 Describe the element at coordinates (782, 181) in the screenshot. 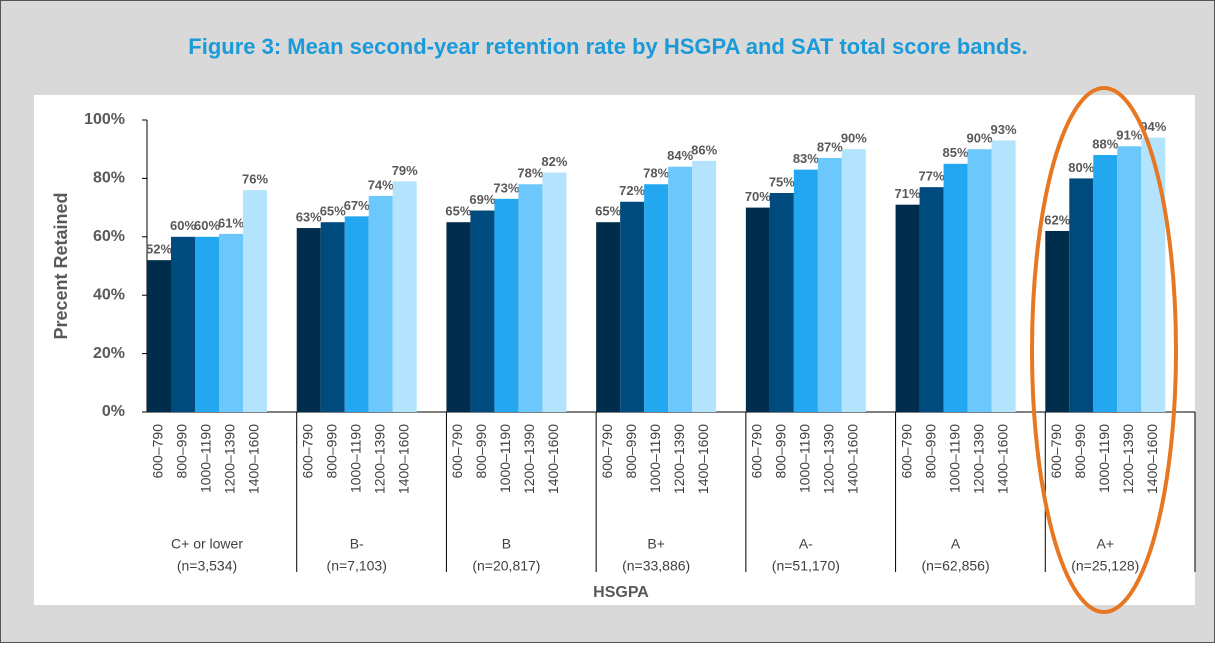

I see `data-label: 75%` at that location.